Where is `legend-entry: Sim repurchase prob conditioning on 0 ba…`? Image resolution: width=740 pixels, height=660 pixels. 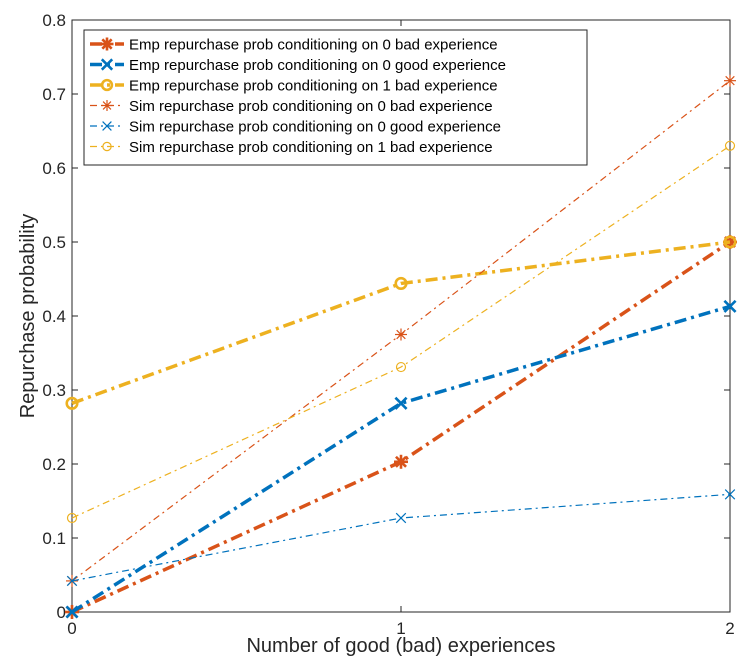
legend-entry: Sim repurchase prob conditioning on 0 ba… is located at coordinates (291, 106).